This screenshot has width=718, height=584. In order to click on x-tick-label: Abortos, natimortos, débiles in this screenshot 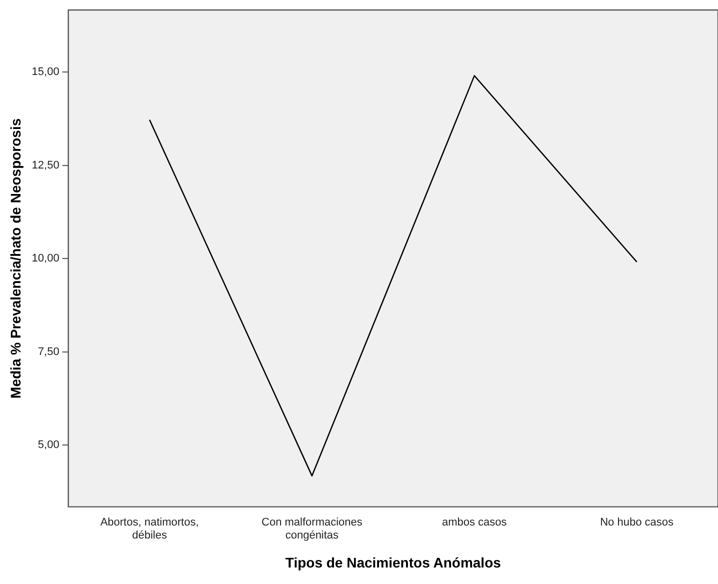, I will do `click(149, 529)`.